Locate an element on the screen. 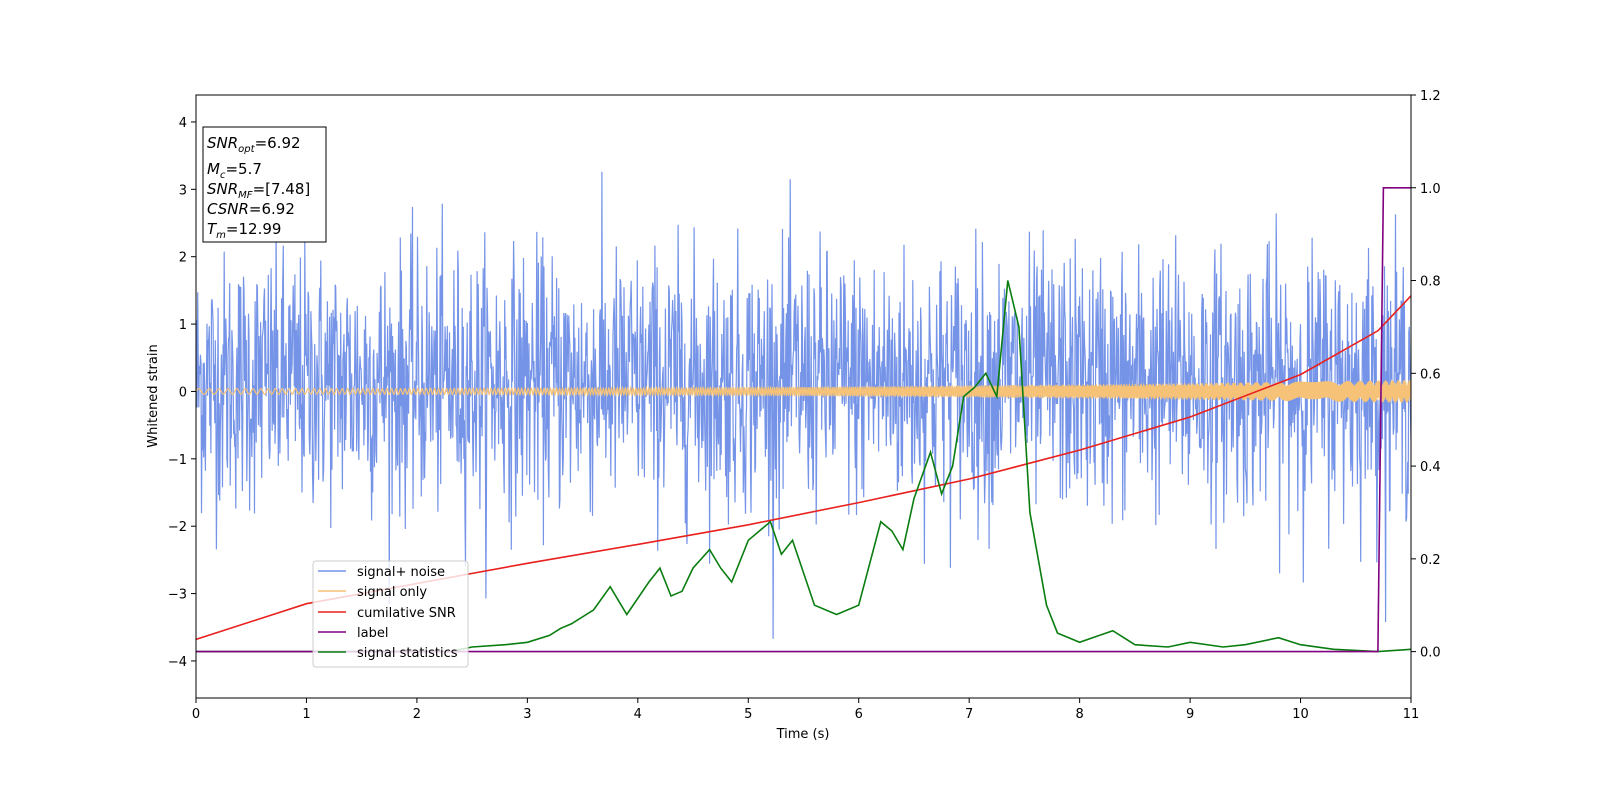 This screenshot has width=1600, height=800. y-right-tick-label: 1.0 is located at coordinates (1430, 189).